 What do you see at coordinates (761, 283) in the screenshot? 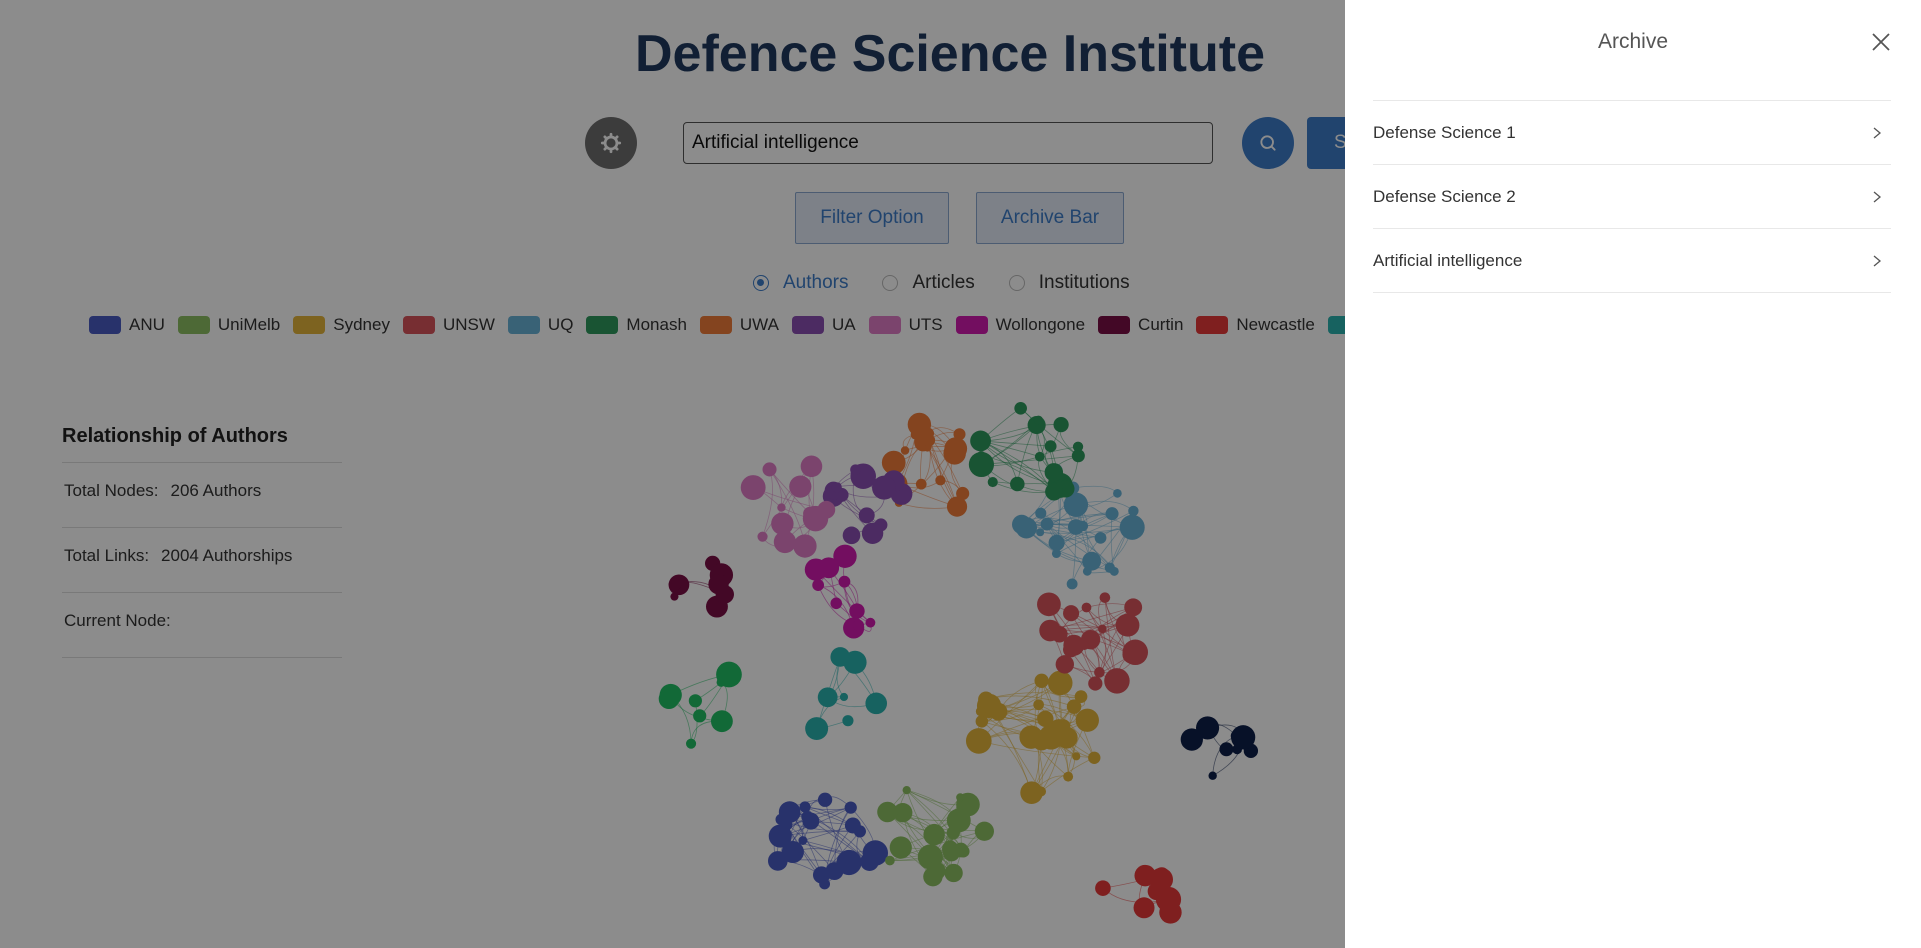
I see `radio-button-checked` at bounding box center [761, 283].